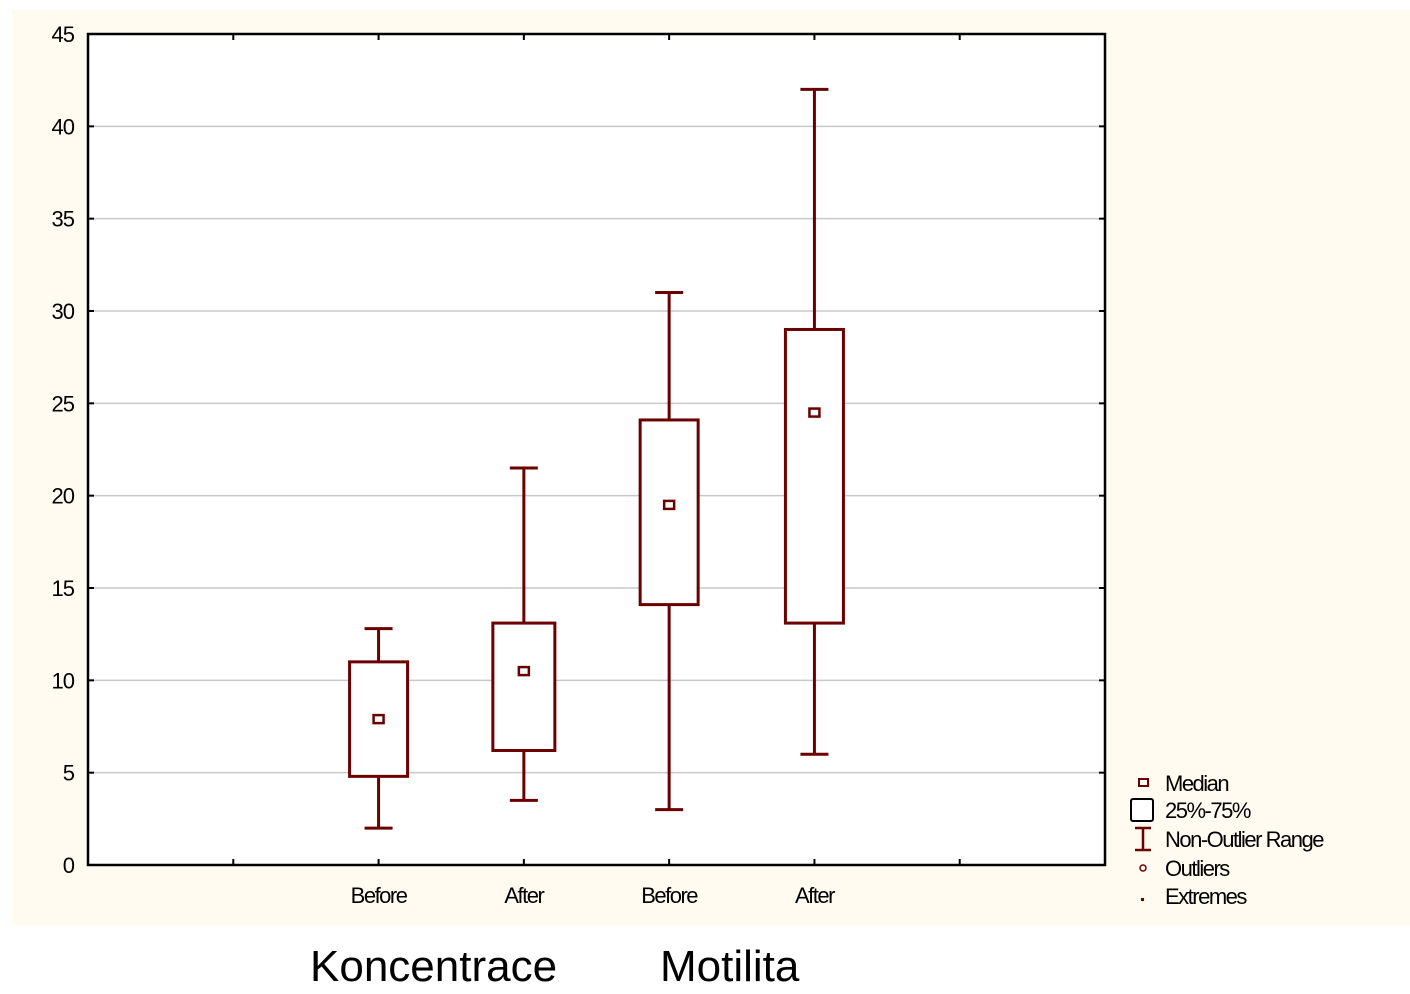 The image size is (1410, 994). What do you see at coordinates (63, 311) in the screenshot?
I see `y-tick-label: 30` at bounding box center [63, 311].